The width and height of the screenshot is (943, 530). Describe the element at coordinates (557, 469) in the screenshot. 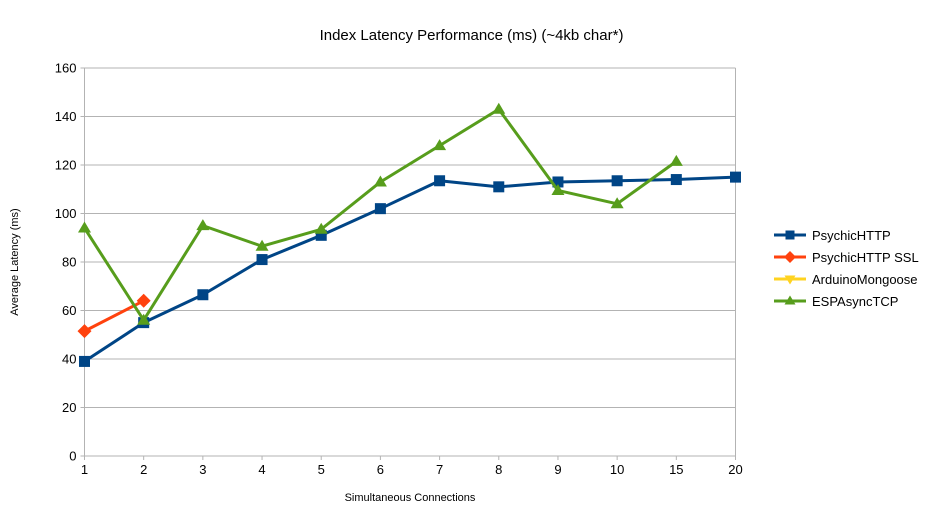

I see `x-tick-label: 9` at that location.